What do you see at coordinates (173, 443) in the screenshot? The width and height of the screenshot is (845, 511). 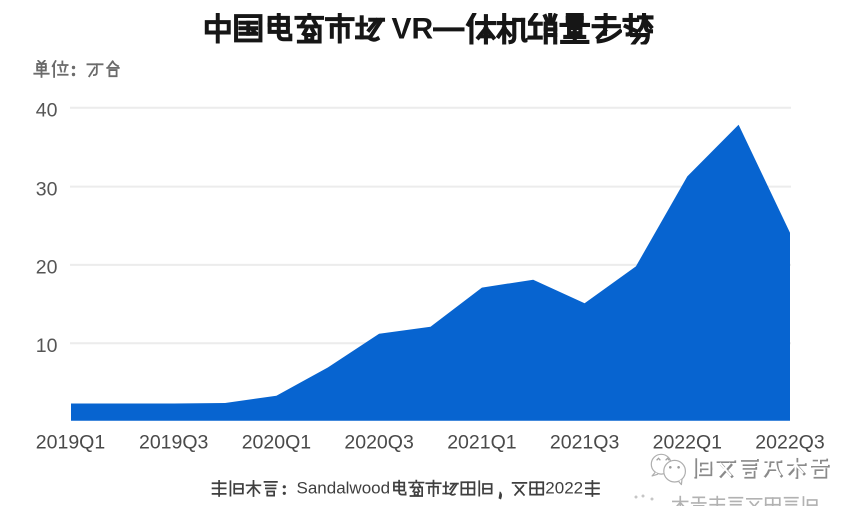 I see `svg-text: 2019Q3` at bounding box center [173, 443].